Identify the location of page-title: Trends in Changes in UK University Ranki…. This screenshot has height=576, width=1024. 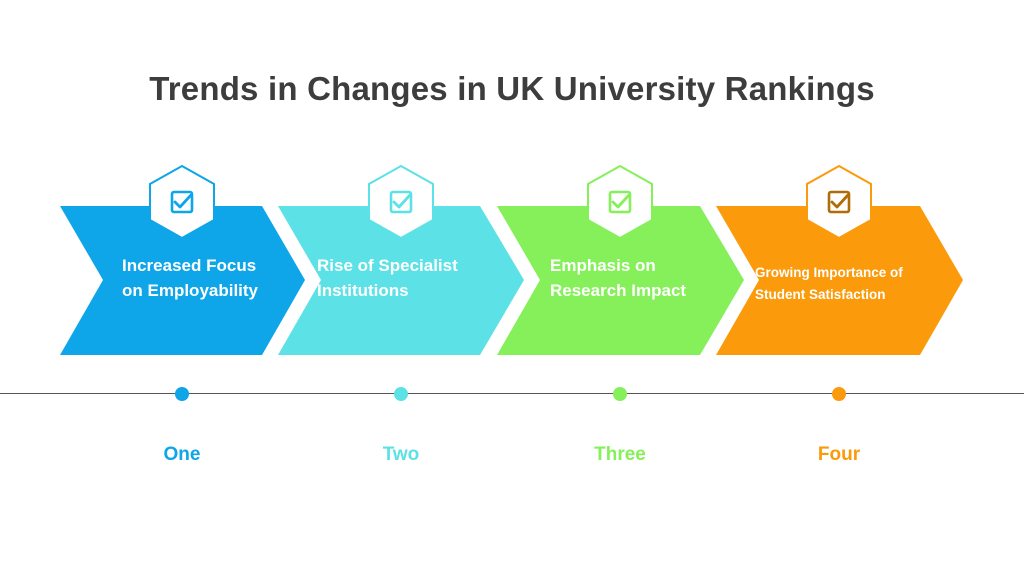
(512, 88).